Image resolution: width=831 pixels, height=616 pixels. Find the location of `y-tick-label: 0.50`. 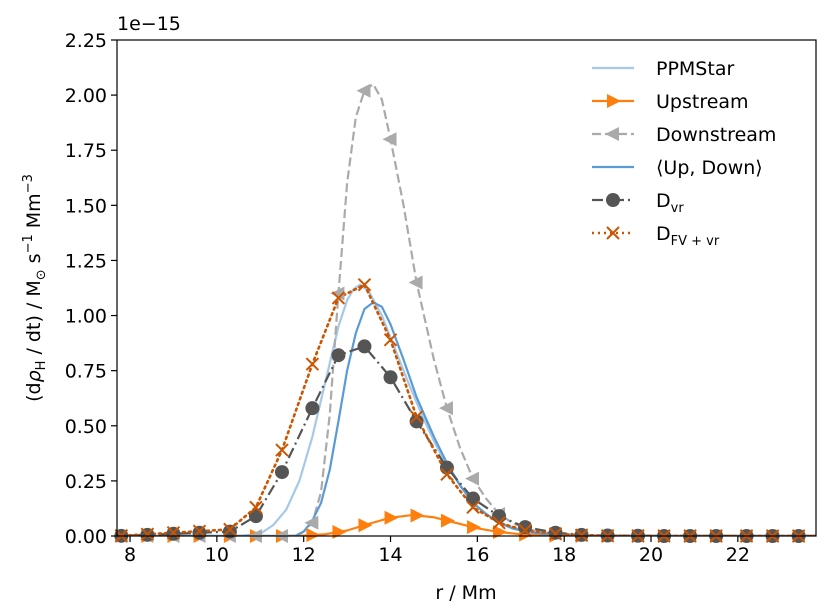

y-tick-label: 0.50 is located at coordinates (86, 427).